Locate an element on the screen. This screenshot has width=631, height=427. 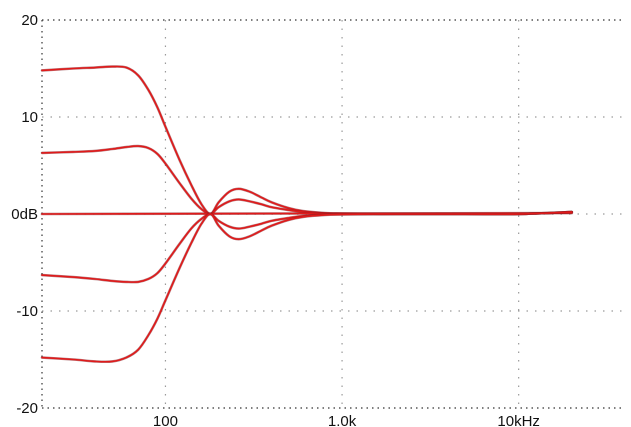
series-4-line is located at coordinates (307, 247).